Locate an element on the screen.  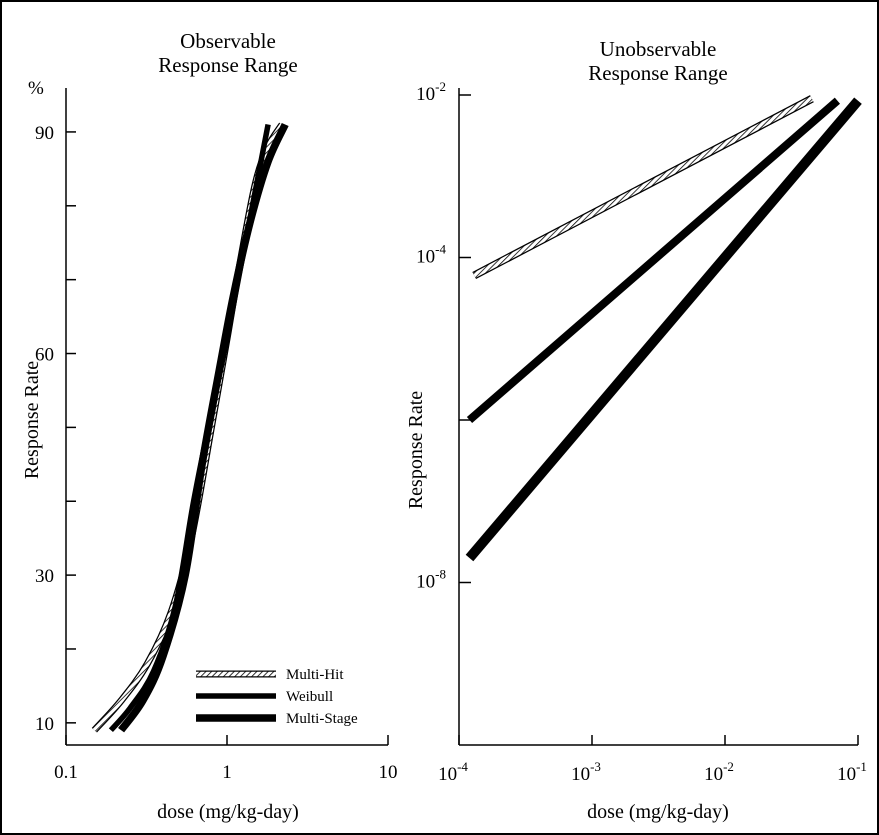
left-y-tick-label: 90 is located at coordinates (44, 133).